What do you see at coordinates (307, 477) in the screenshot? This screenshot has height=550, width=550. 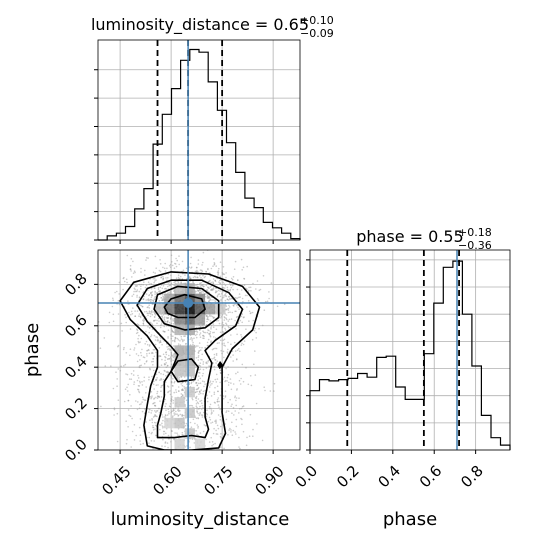 I see `phase-xtick-label: 0.0` at bounding box center [307, 477].